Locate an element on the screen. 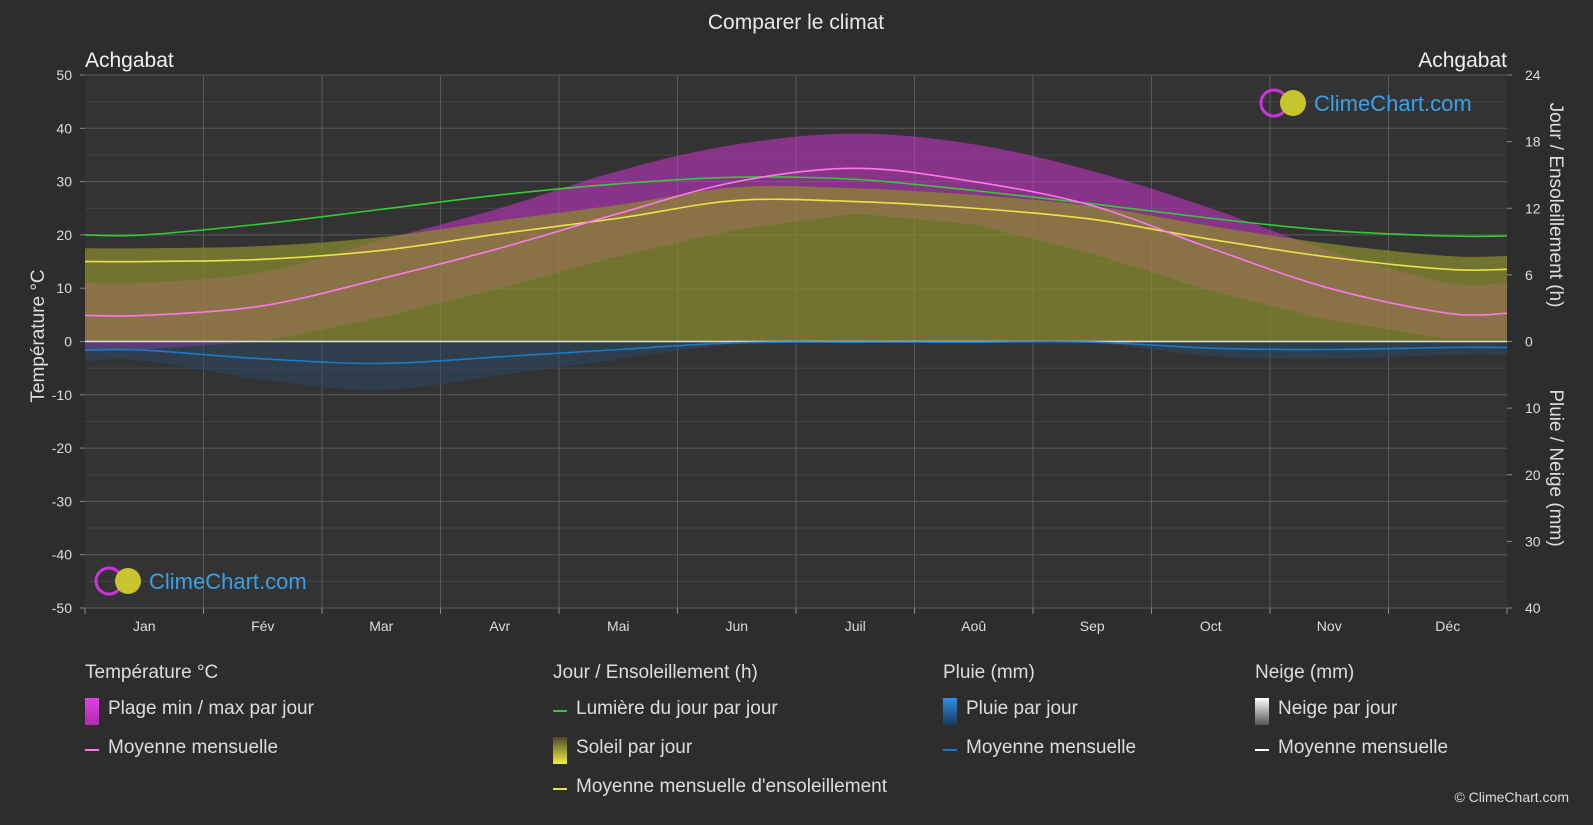  y-right-top-label: Jour / Ensoleillement (h) is located at coordinates (1555, 205).